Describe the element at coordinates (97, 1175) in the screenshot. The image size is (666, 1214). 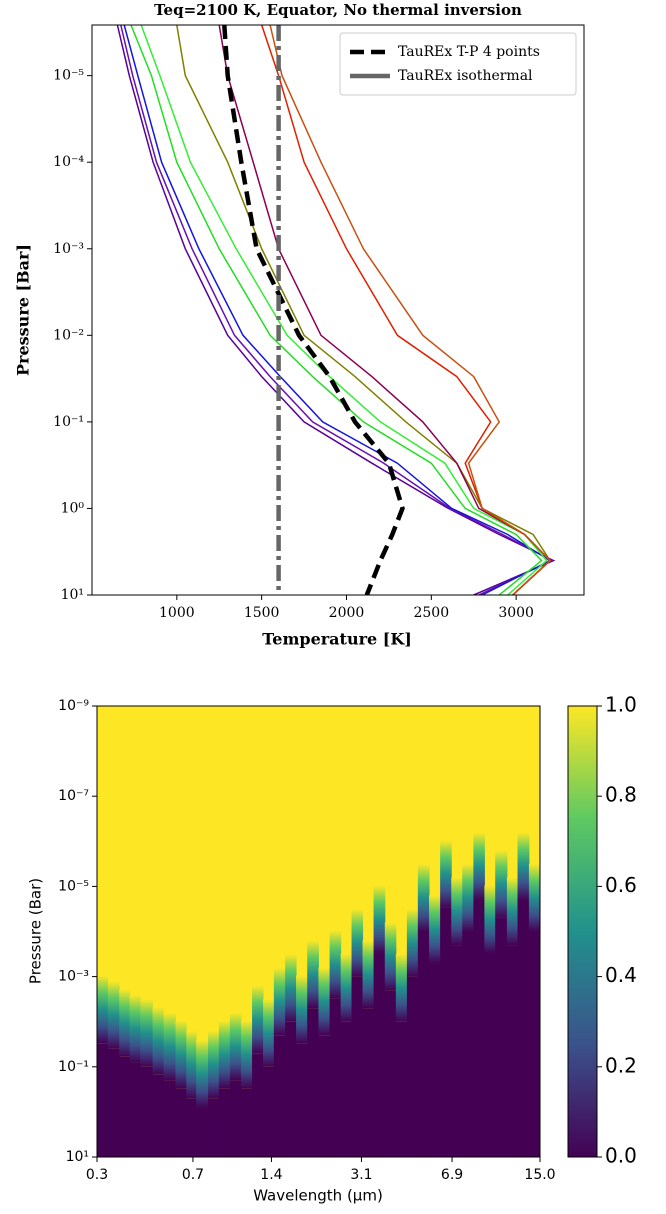
I see `x-tick-label: 0.3` at that location.